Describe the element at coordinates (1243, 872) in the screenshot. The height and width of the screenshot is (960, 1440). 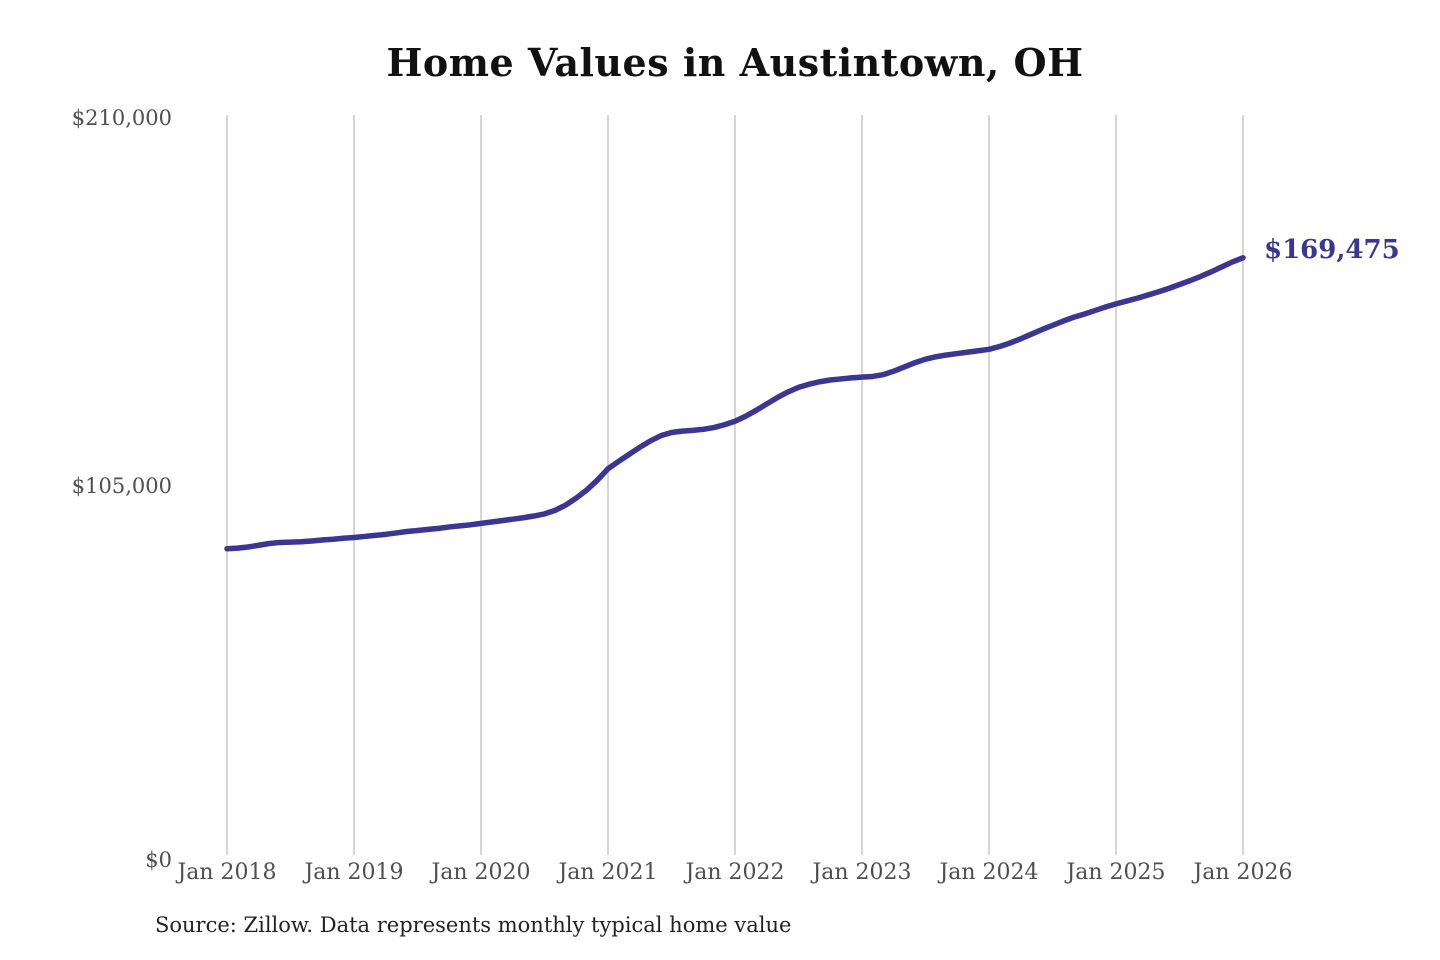
I see `x-axis-tick-label-jan-2026: Jan 2026` at that location.